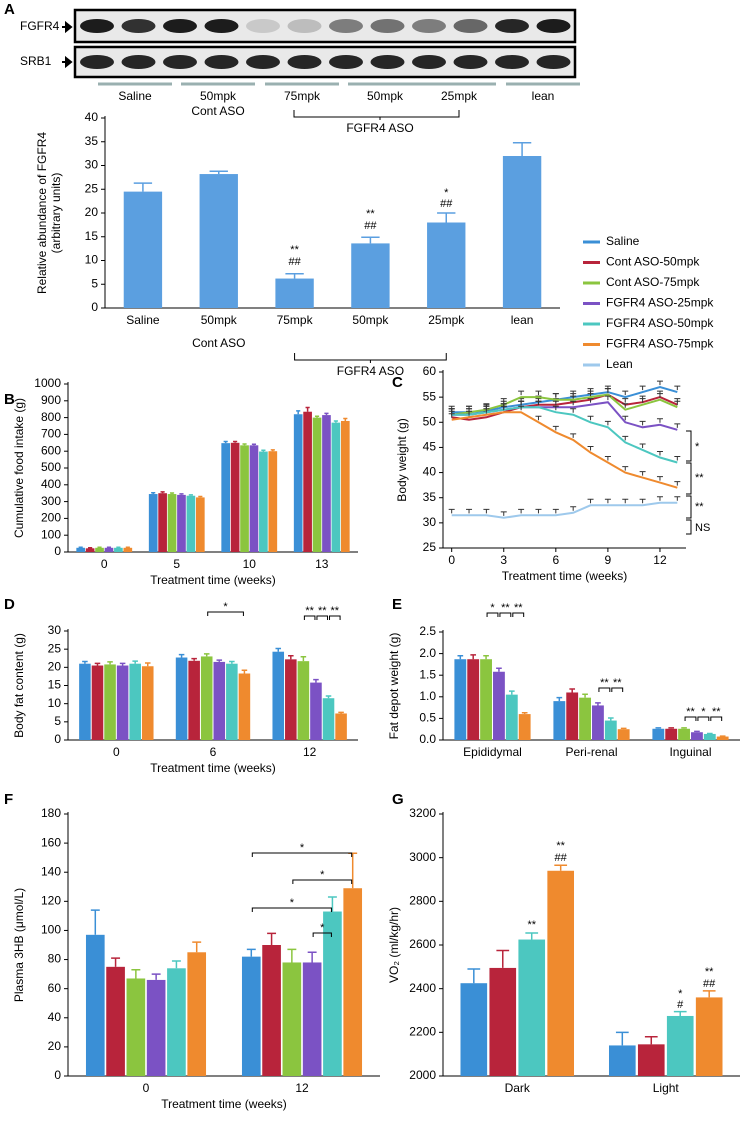 This screenshot has height=1130, width=755. What do you see at coordinates (427, 696) in the screenshot?
I see `y-tick-label: 1.0` at bounding box center [427, 696].